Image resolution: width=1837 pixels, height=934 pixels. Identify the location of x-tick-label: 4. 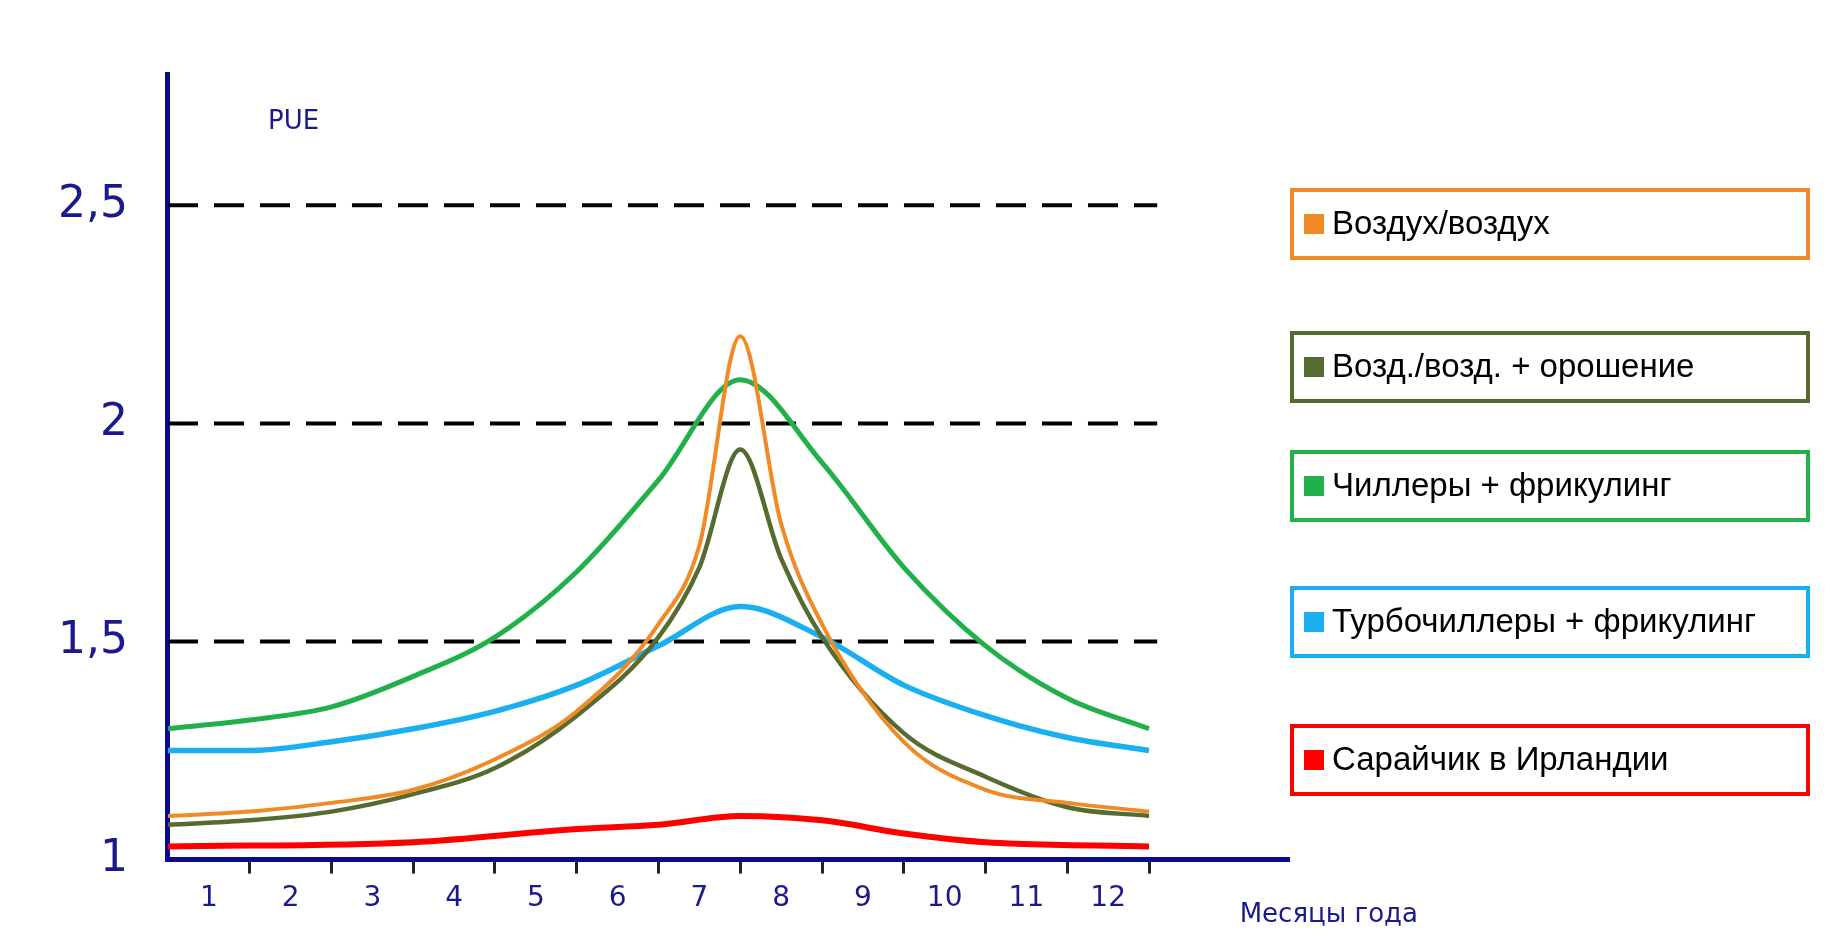
(454, 896).